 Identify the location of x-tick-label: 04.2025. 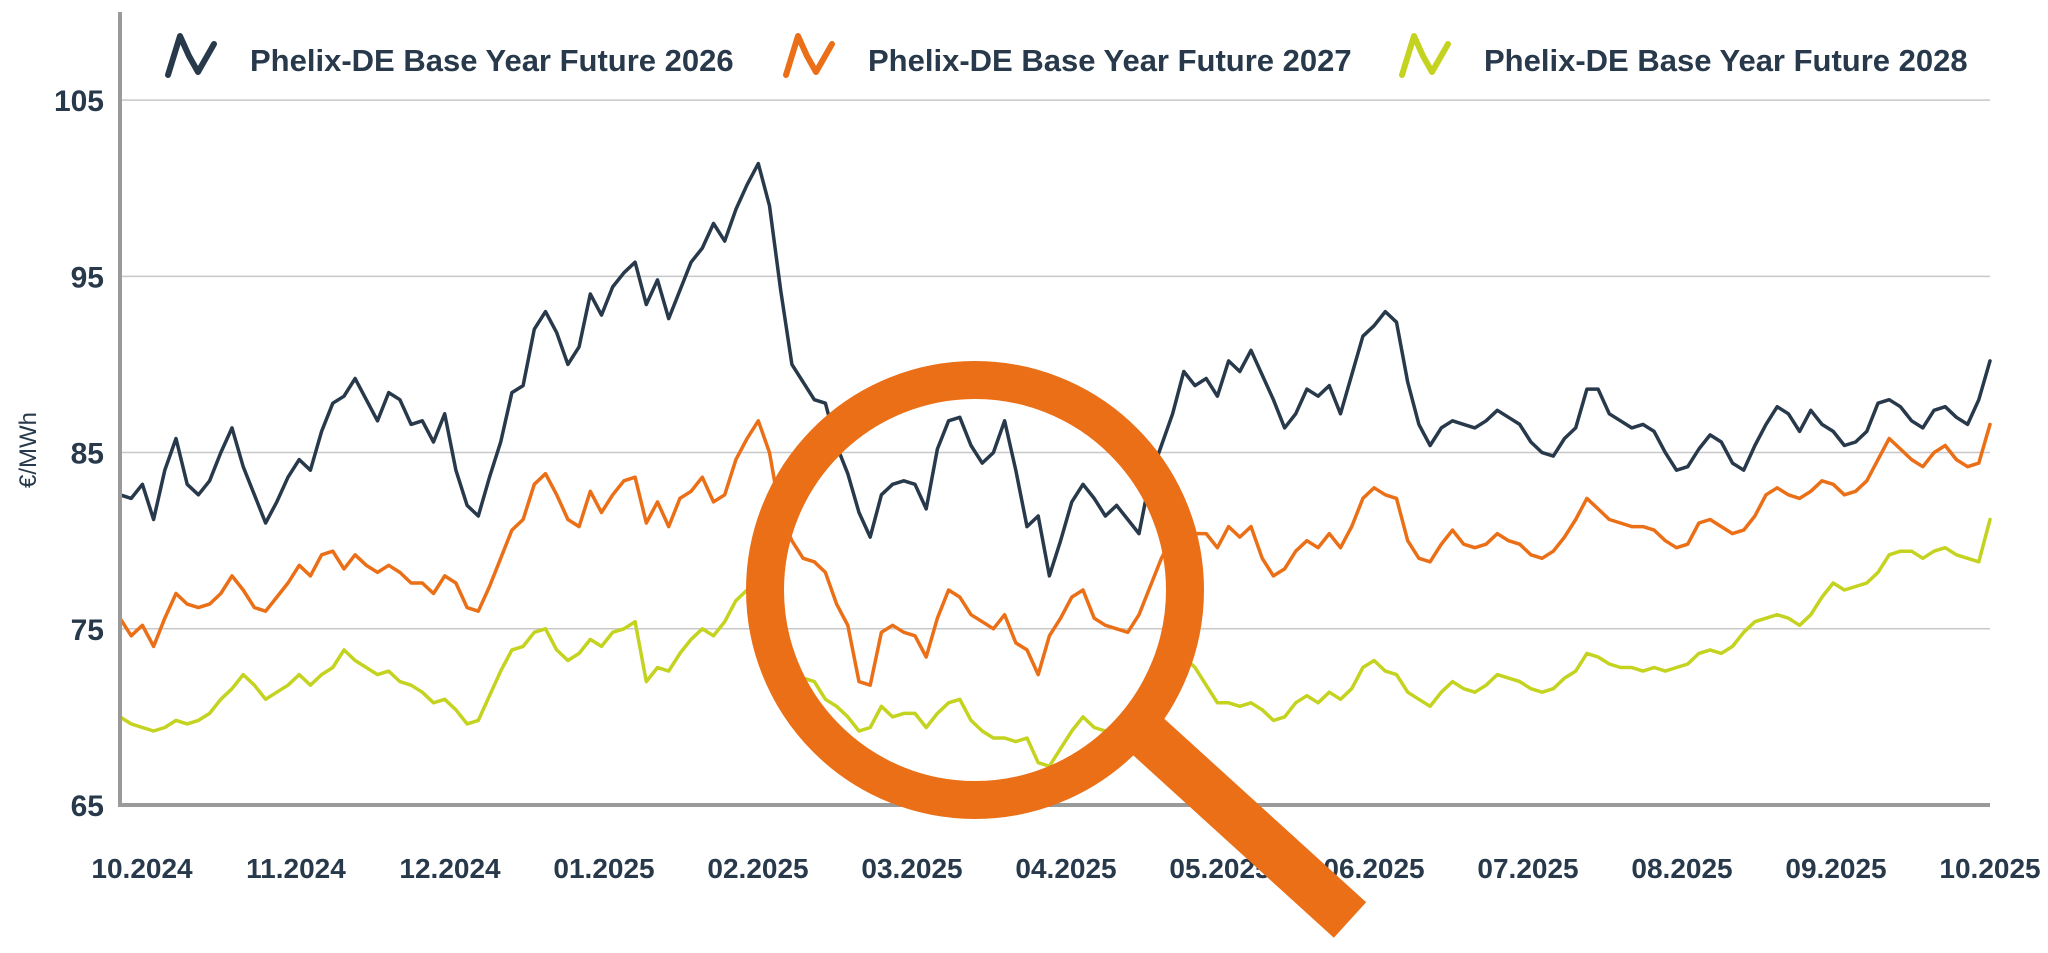
(1065, 868).